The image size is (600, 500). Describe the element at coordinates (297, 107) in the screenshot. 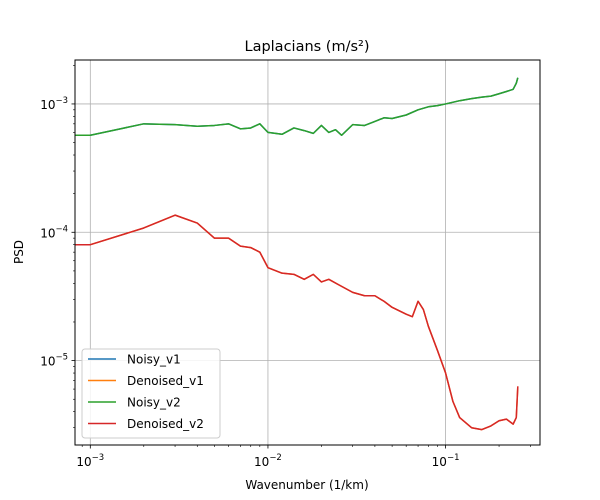

I see `series-line-noisy-v2` at that location.